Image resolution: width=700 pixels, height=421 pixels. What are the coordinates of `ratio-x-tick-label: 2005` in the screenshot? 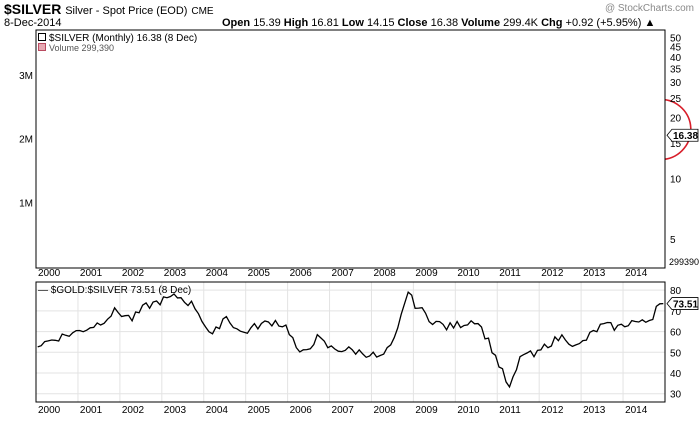 It's located at (259, 410).